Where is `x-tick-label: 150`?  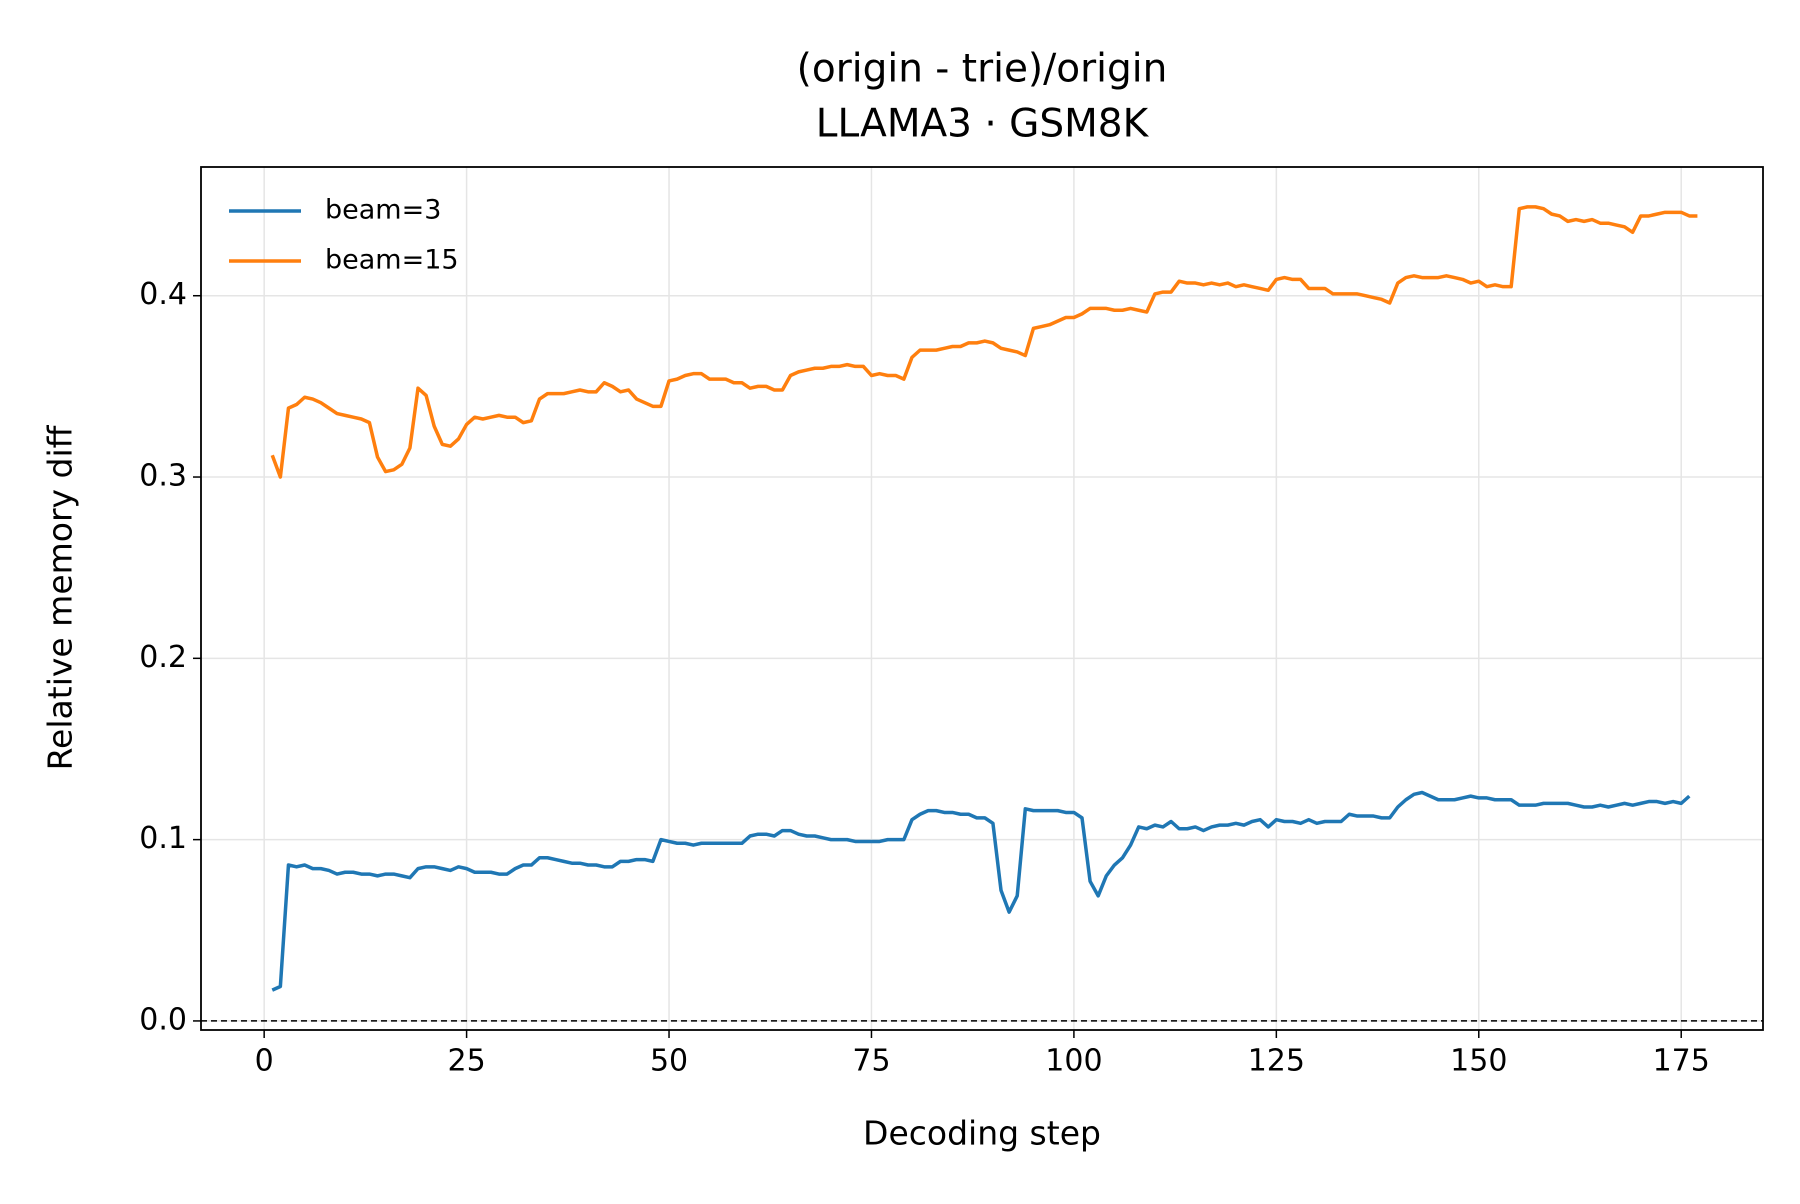 x-tick-label: 150 is located at coordinates (1478, 1061).